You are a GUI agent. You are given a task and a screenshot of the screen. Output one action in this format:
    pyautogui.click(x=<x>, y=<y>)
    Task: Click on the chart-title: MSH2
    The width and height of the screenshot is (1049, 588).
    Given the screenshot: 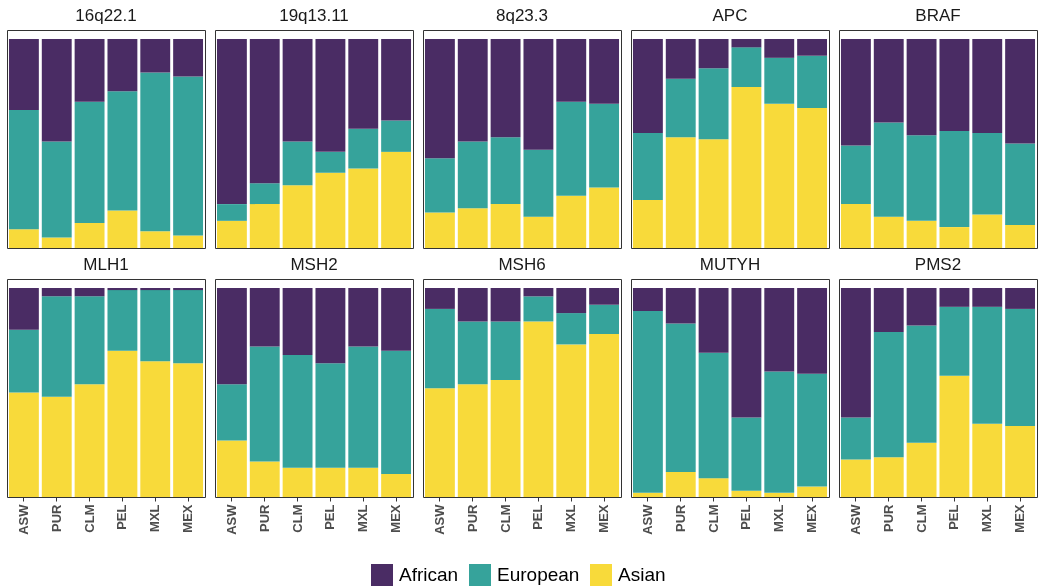 What is the action you would take?
    pyautogui.click(x=314, y=264)
    